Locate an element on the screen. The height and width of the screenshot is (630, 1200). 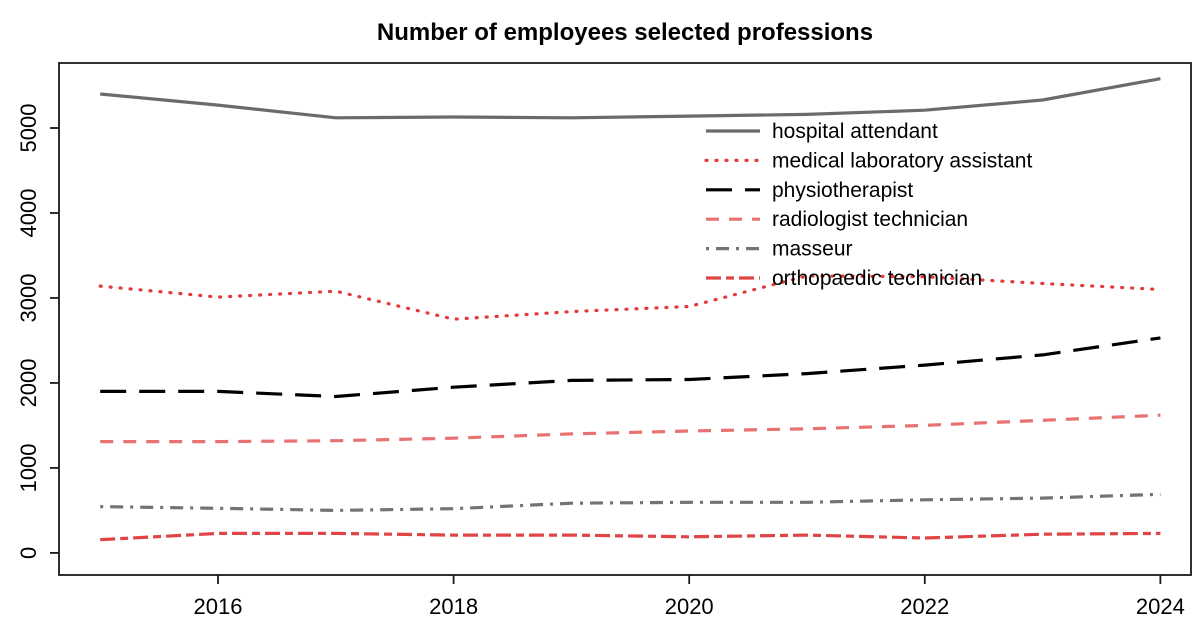
legend-item-medical-laboratory-assistant: medical laboratory assistant is located at coordinates (868, 160).